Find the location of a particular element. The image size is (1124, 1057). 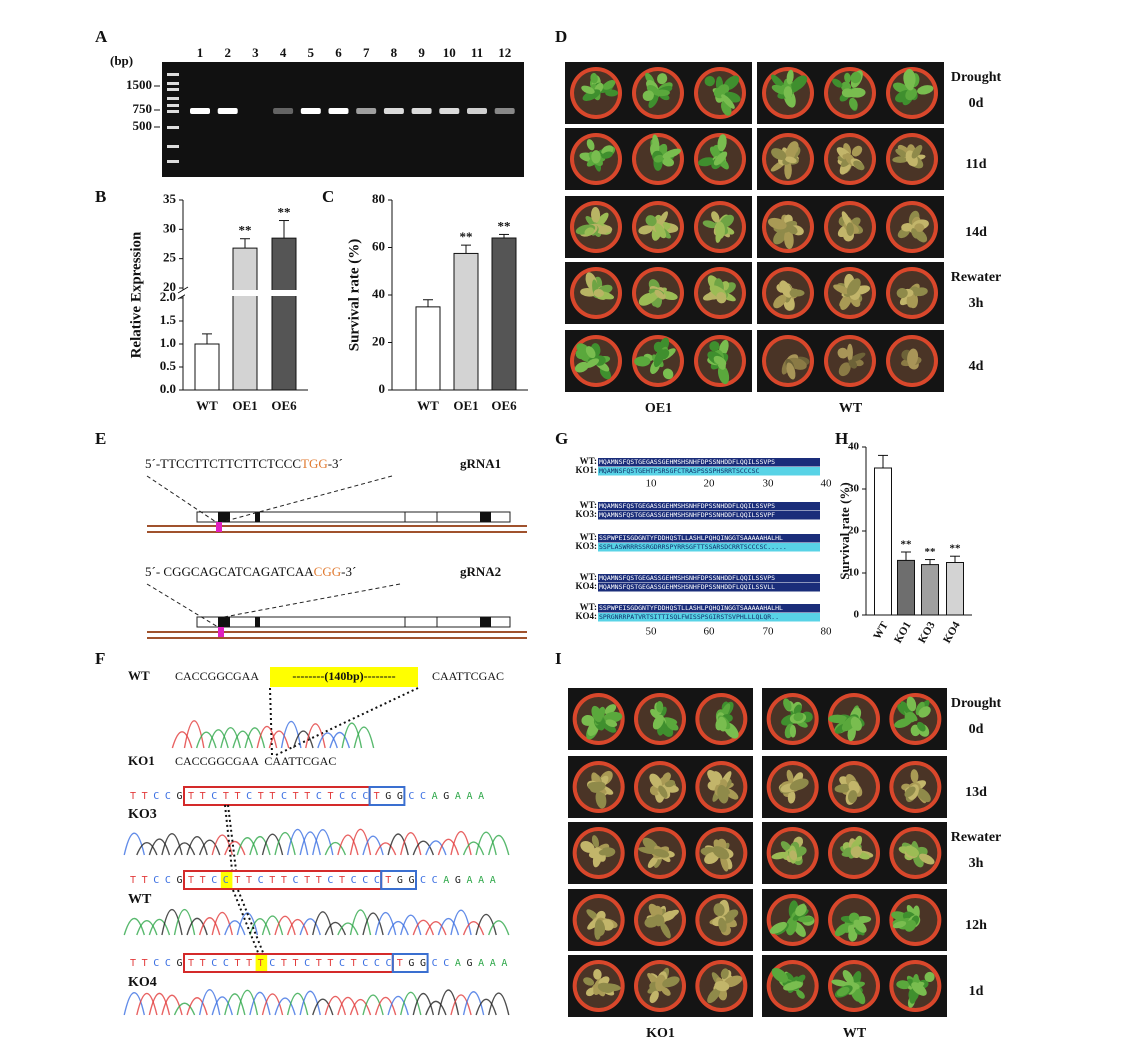

x-tick-label: WT is located at coordinates (428, 405).